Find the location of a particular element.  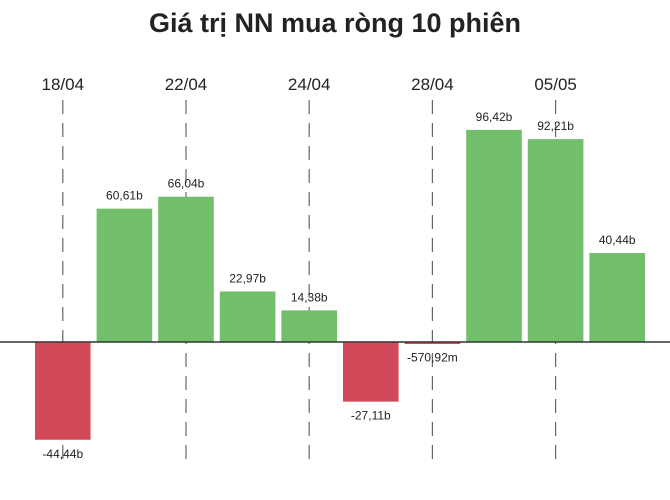

data-label: 40,44b is located at coordinates (617, 240).